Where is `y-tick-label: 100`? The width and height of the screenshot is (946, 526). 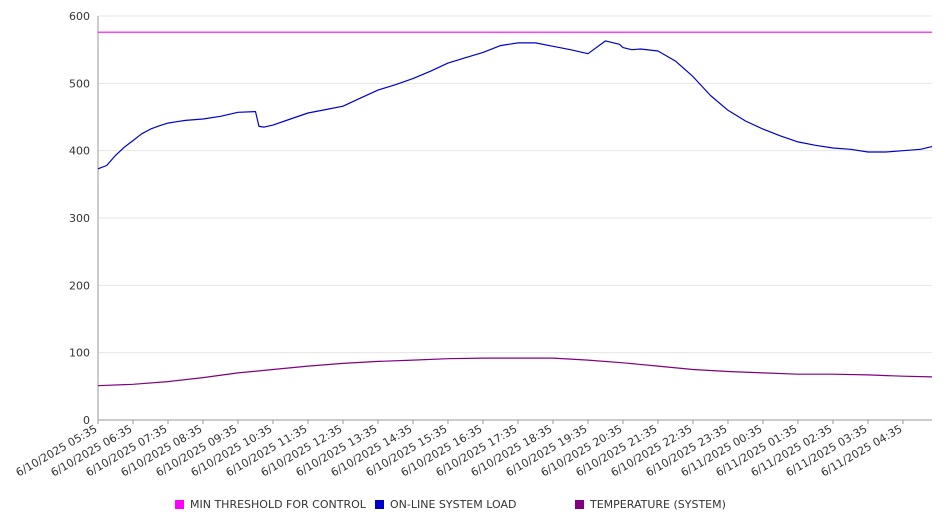
y-tick-label: 100 is located at coordinates (79, 353).